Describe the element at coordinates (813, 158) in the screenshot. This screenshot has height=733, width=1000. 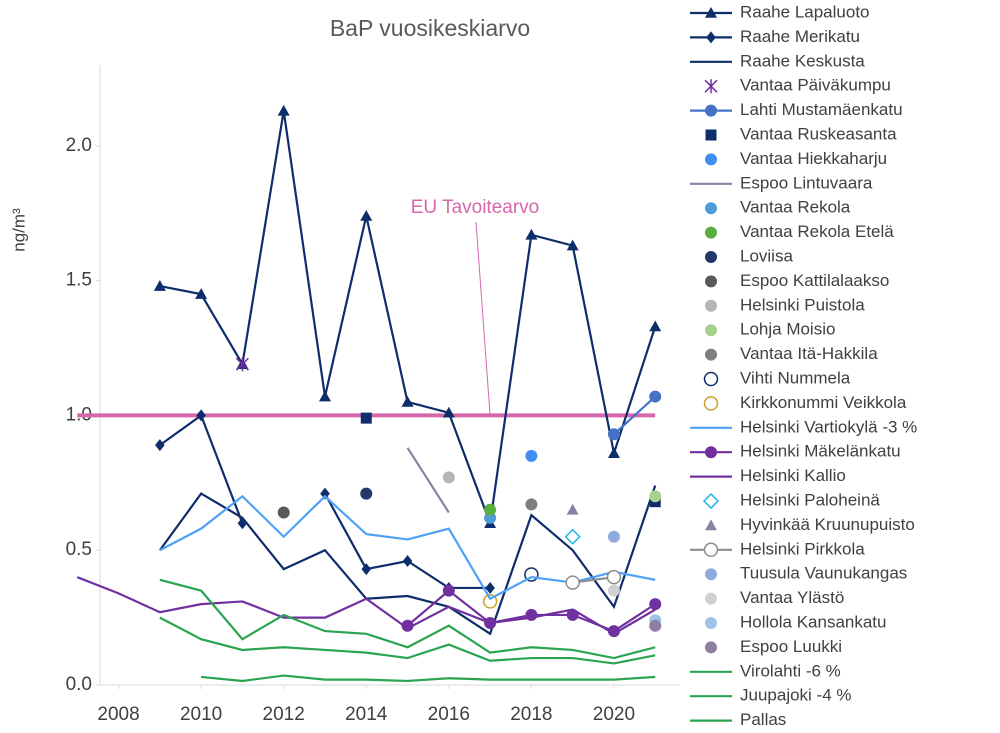
I see `legend-label: Vantaa Hiekkaharju` at that location.